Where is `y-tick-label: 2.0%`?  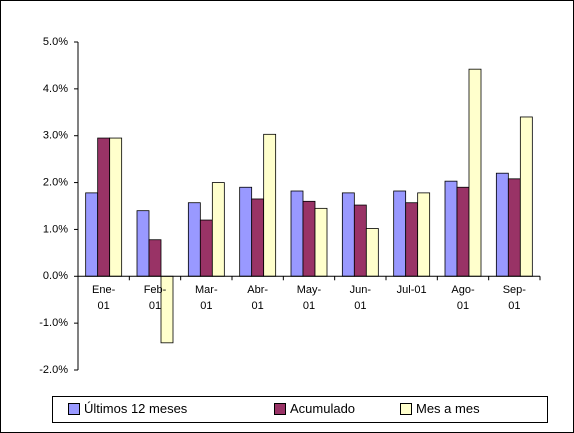 y-tick-label: 2.0% is located at coordinates (55, 182).